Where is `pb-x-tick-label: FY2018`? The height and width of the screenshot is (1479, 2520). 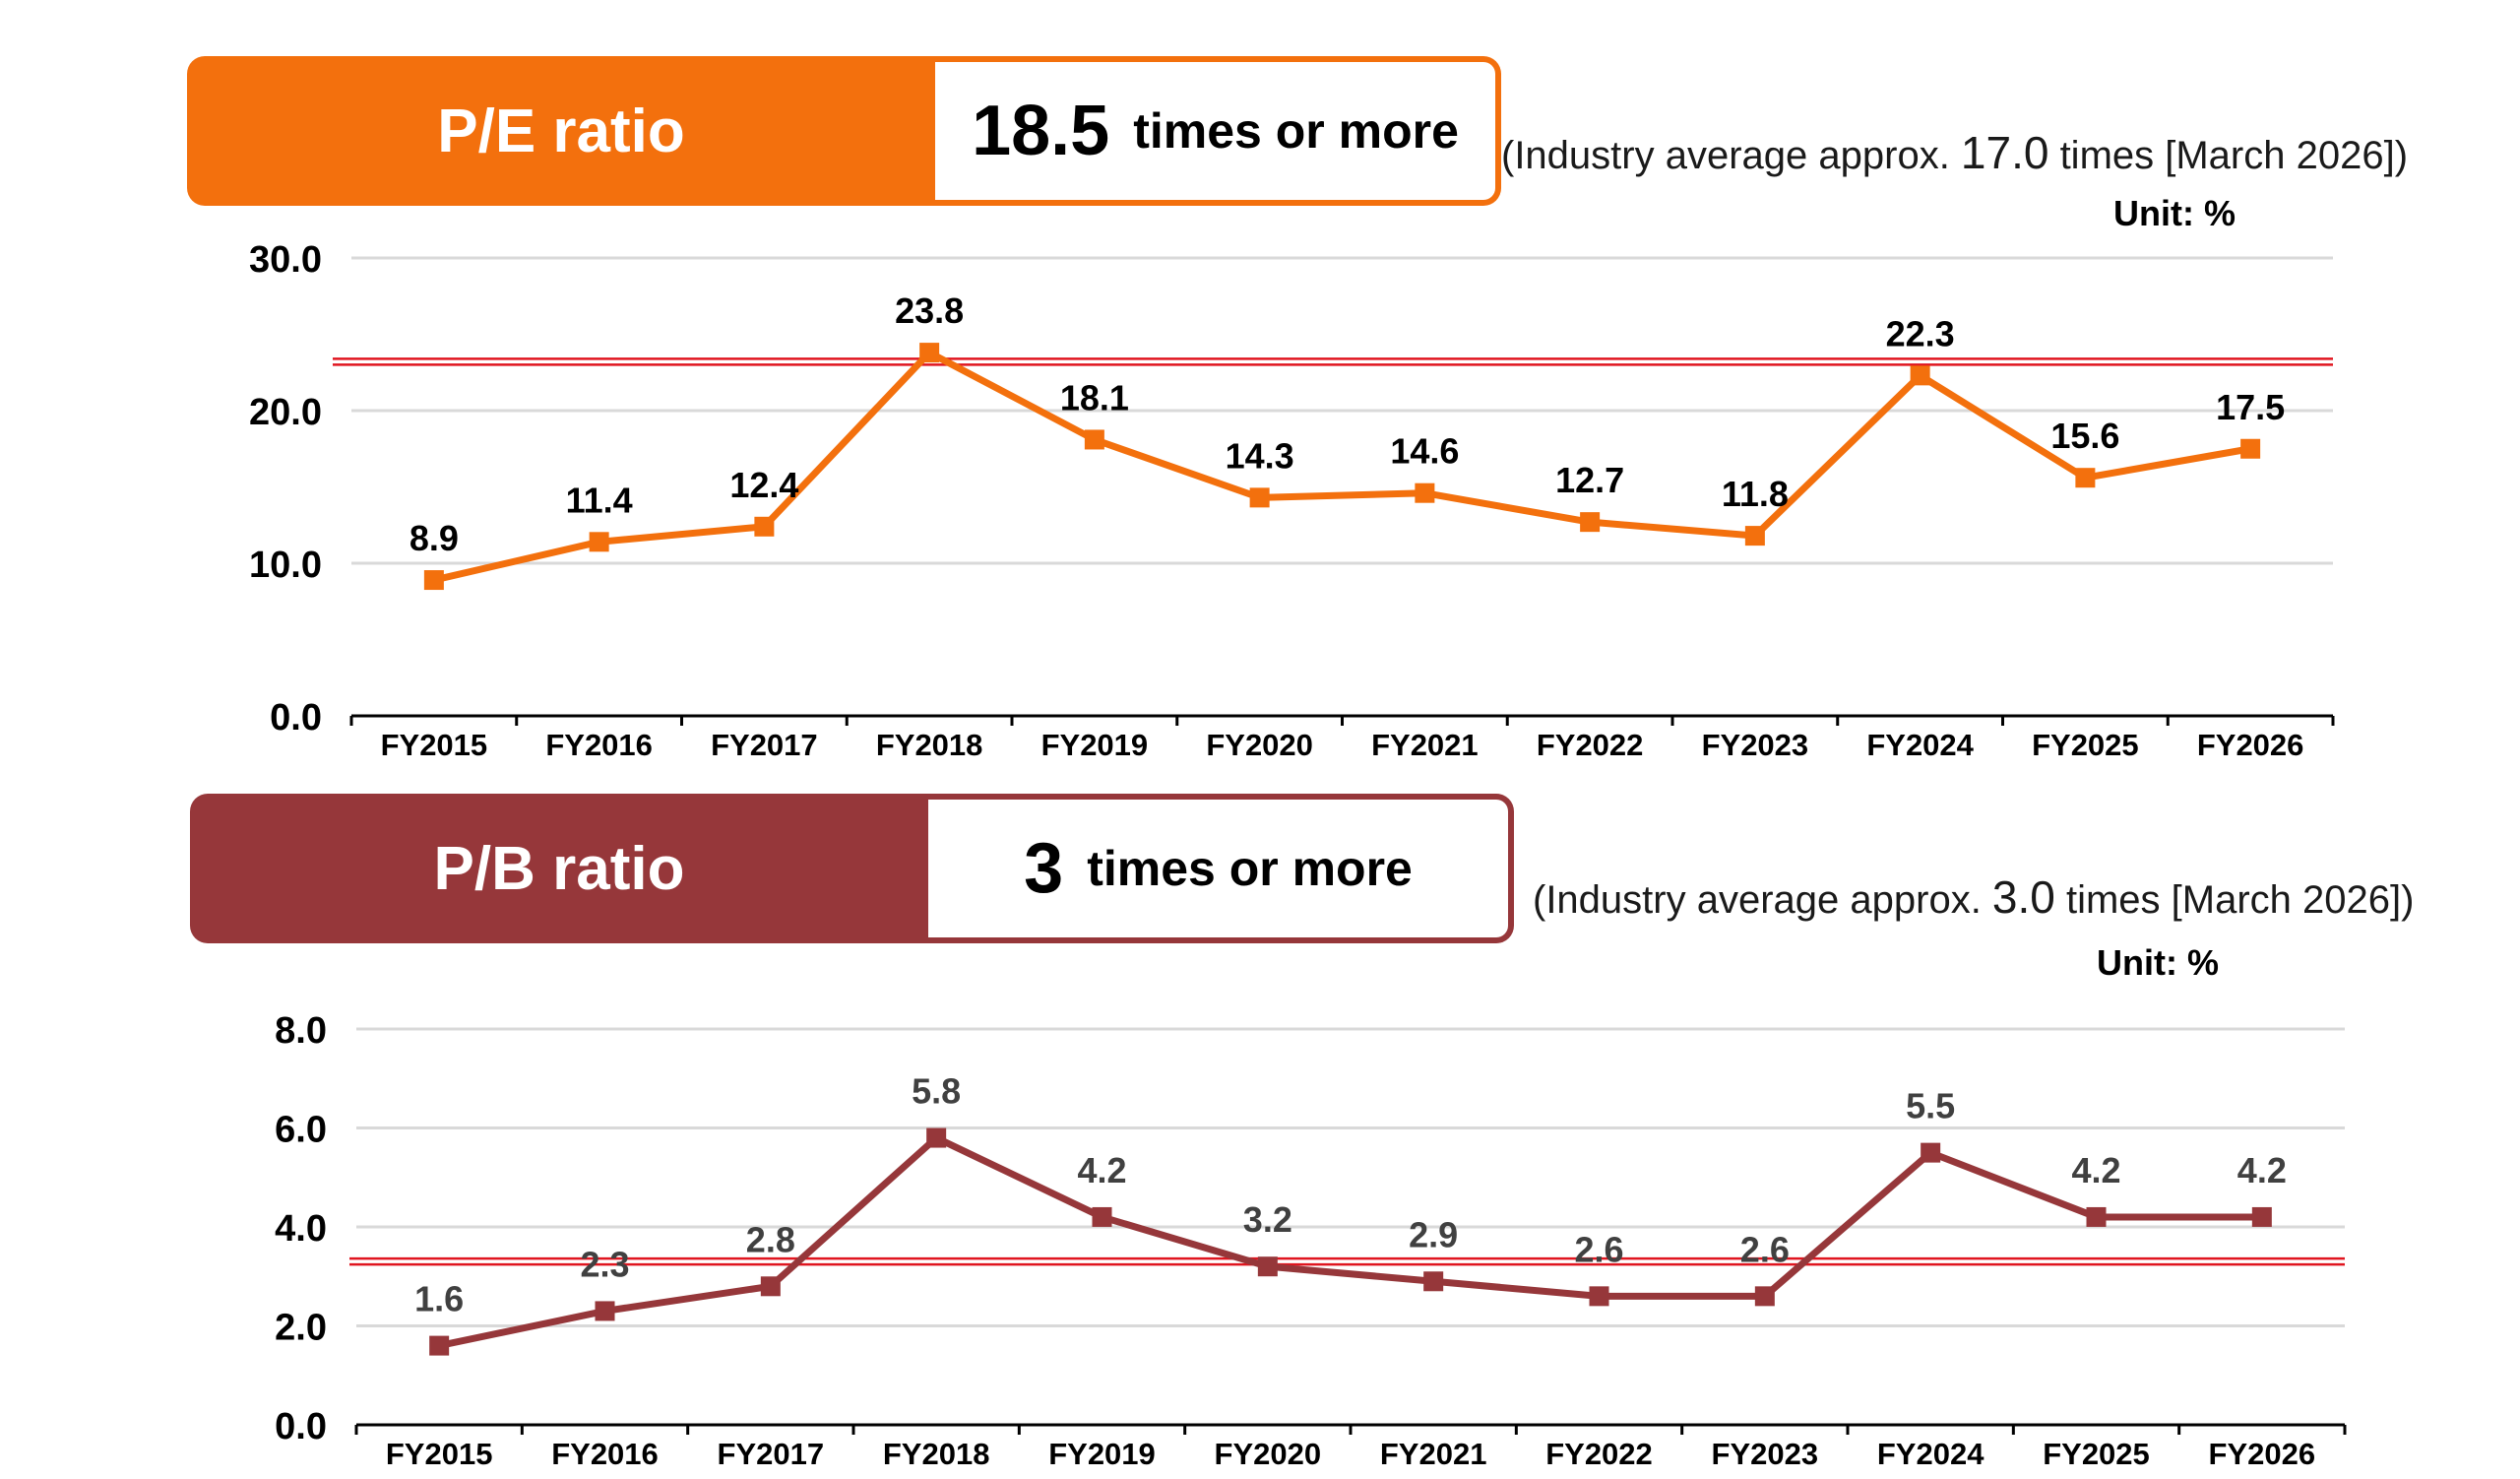
pb-x-tick-label: FY2018 is located at coordinates (936, 1454).